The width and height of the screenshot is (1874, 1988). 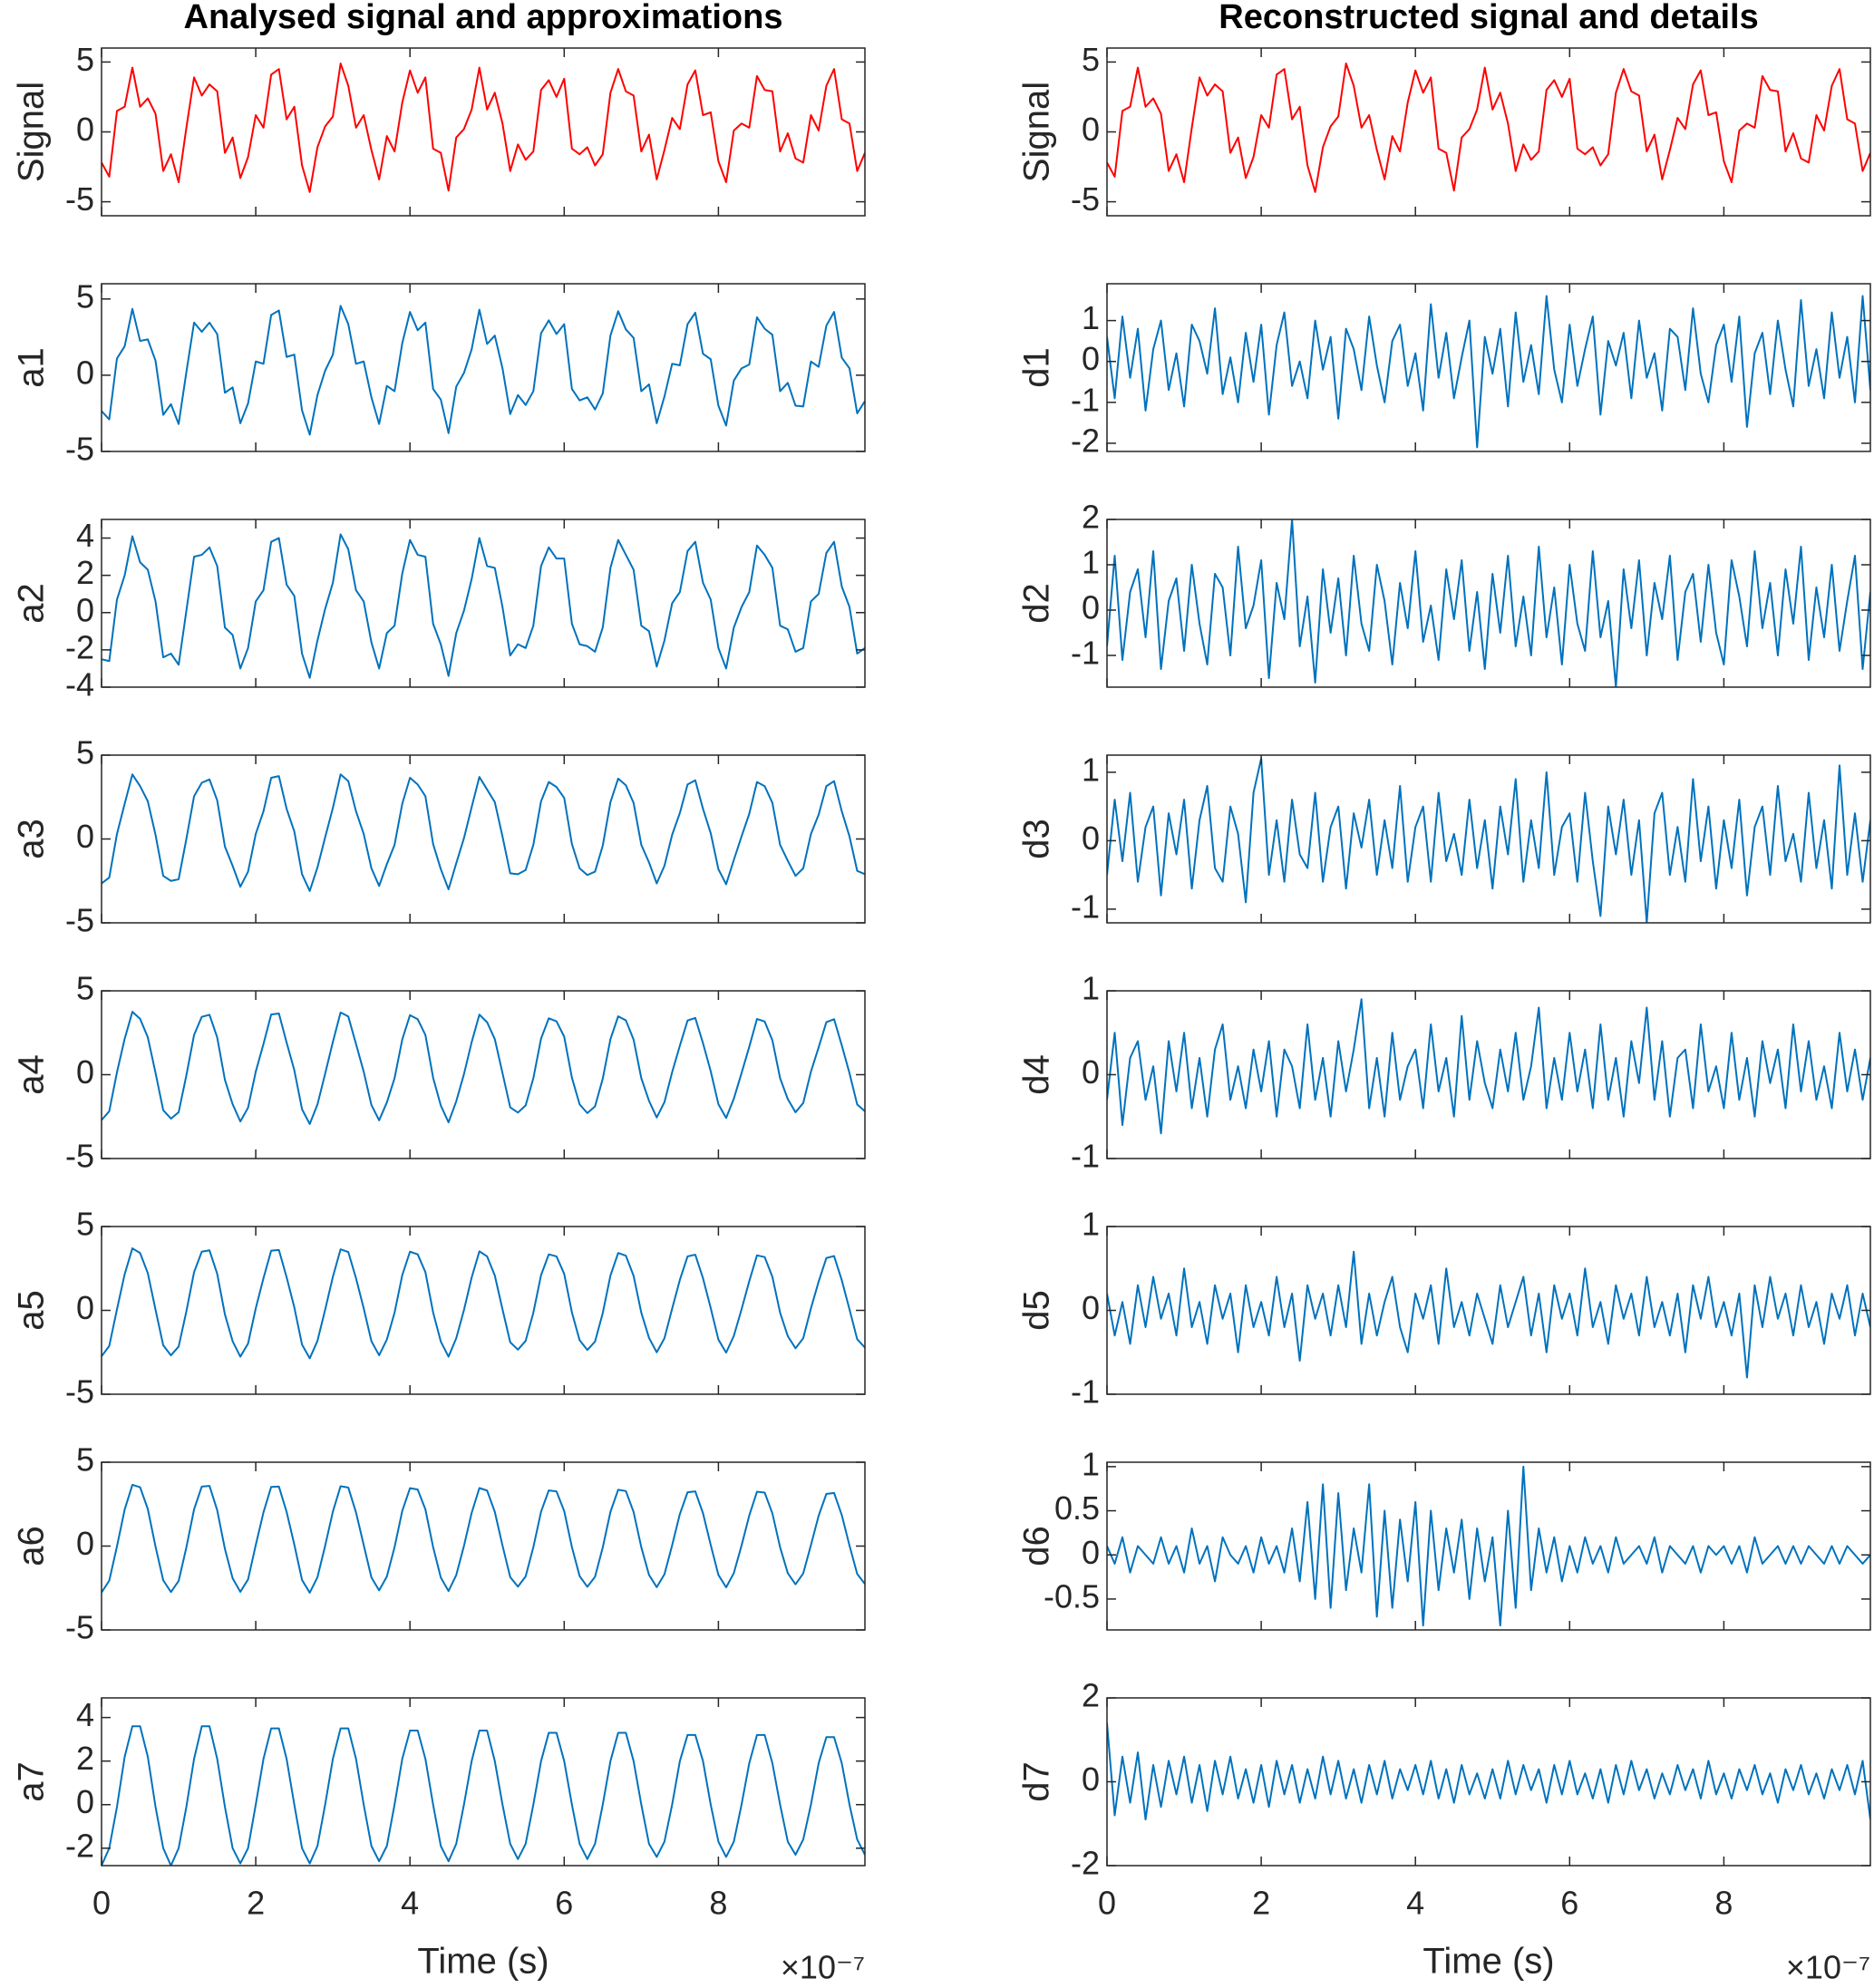 I want to click on y-tick-label: -4, so click(x=79, y=685).